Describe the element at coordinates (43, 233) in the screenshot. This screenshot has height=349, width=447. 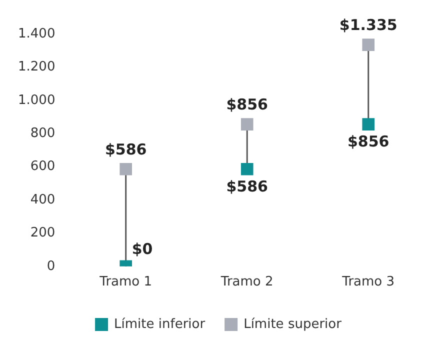
I see `y-tick-label: 200` at that location.